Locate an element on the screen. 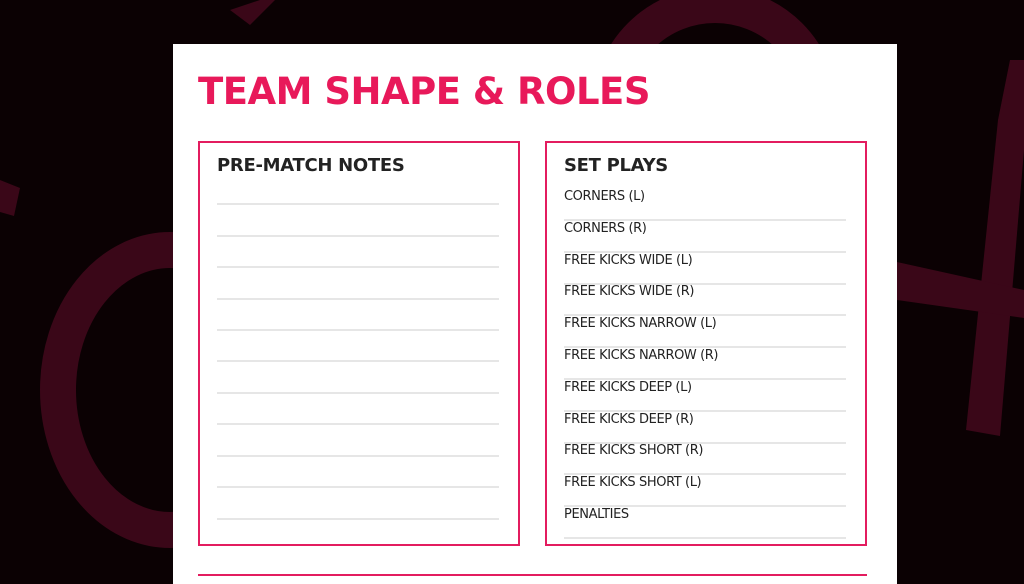  set-play-label: FREE KICKS WIDE (R) is located at coordinates (629, 292).